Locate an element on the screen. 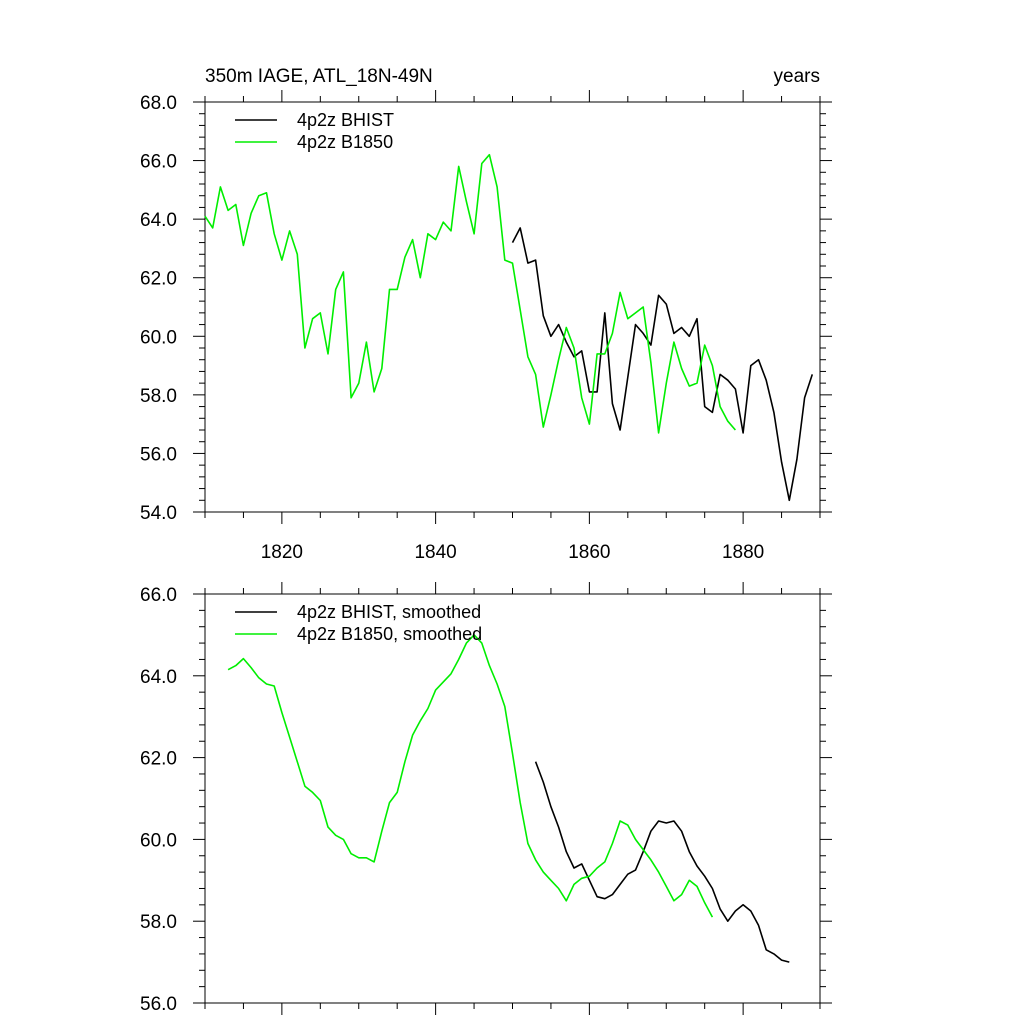 The height and width of the screenshot is (1024, 1024). legend-label: 4p2z B1850, smoothed is located at coordinates (389, 634).